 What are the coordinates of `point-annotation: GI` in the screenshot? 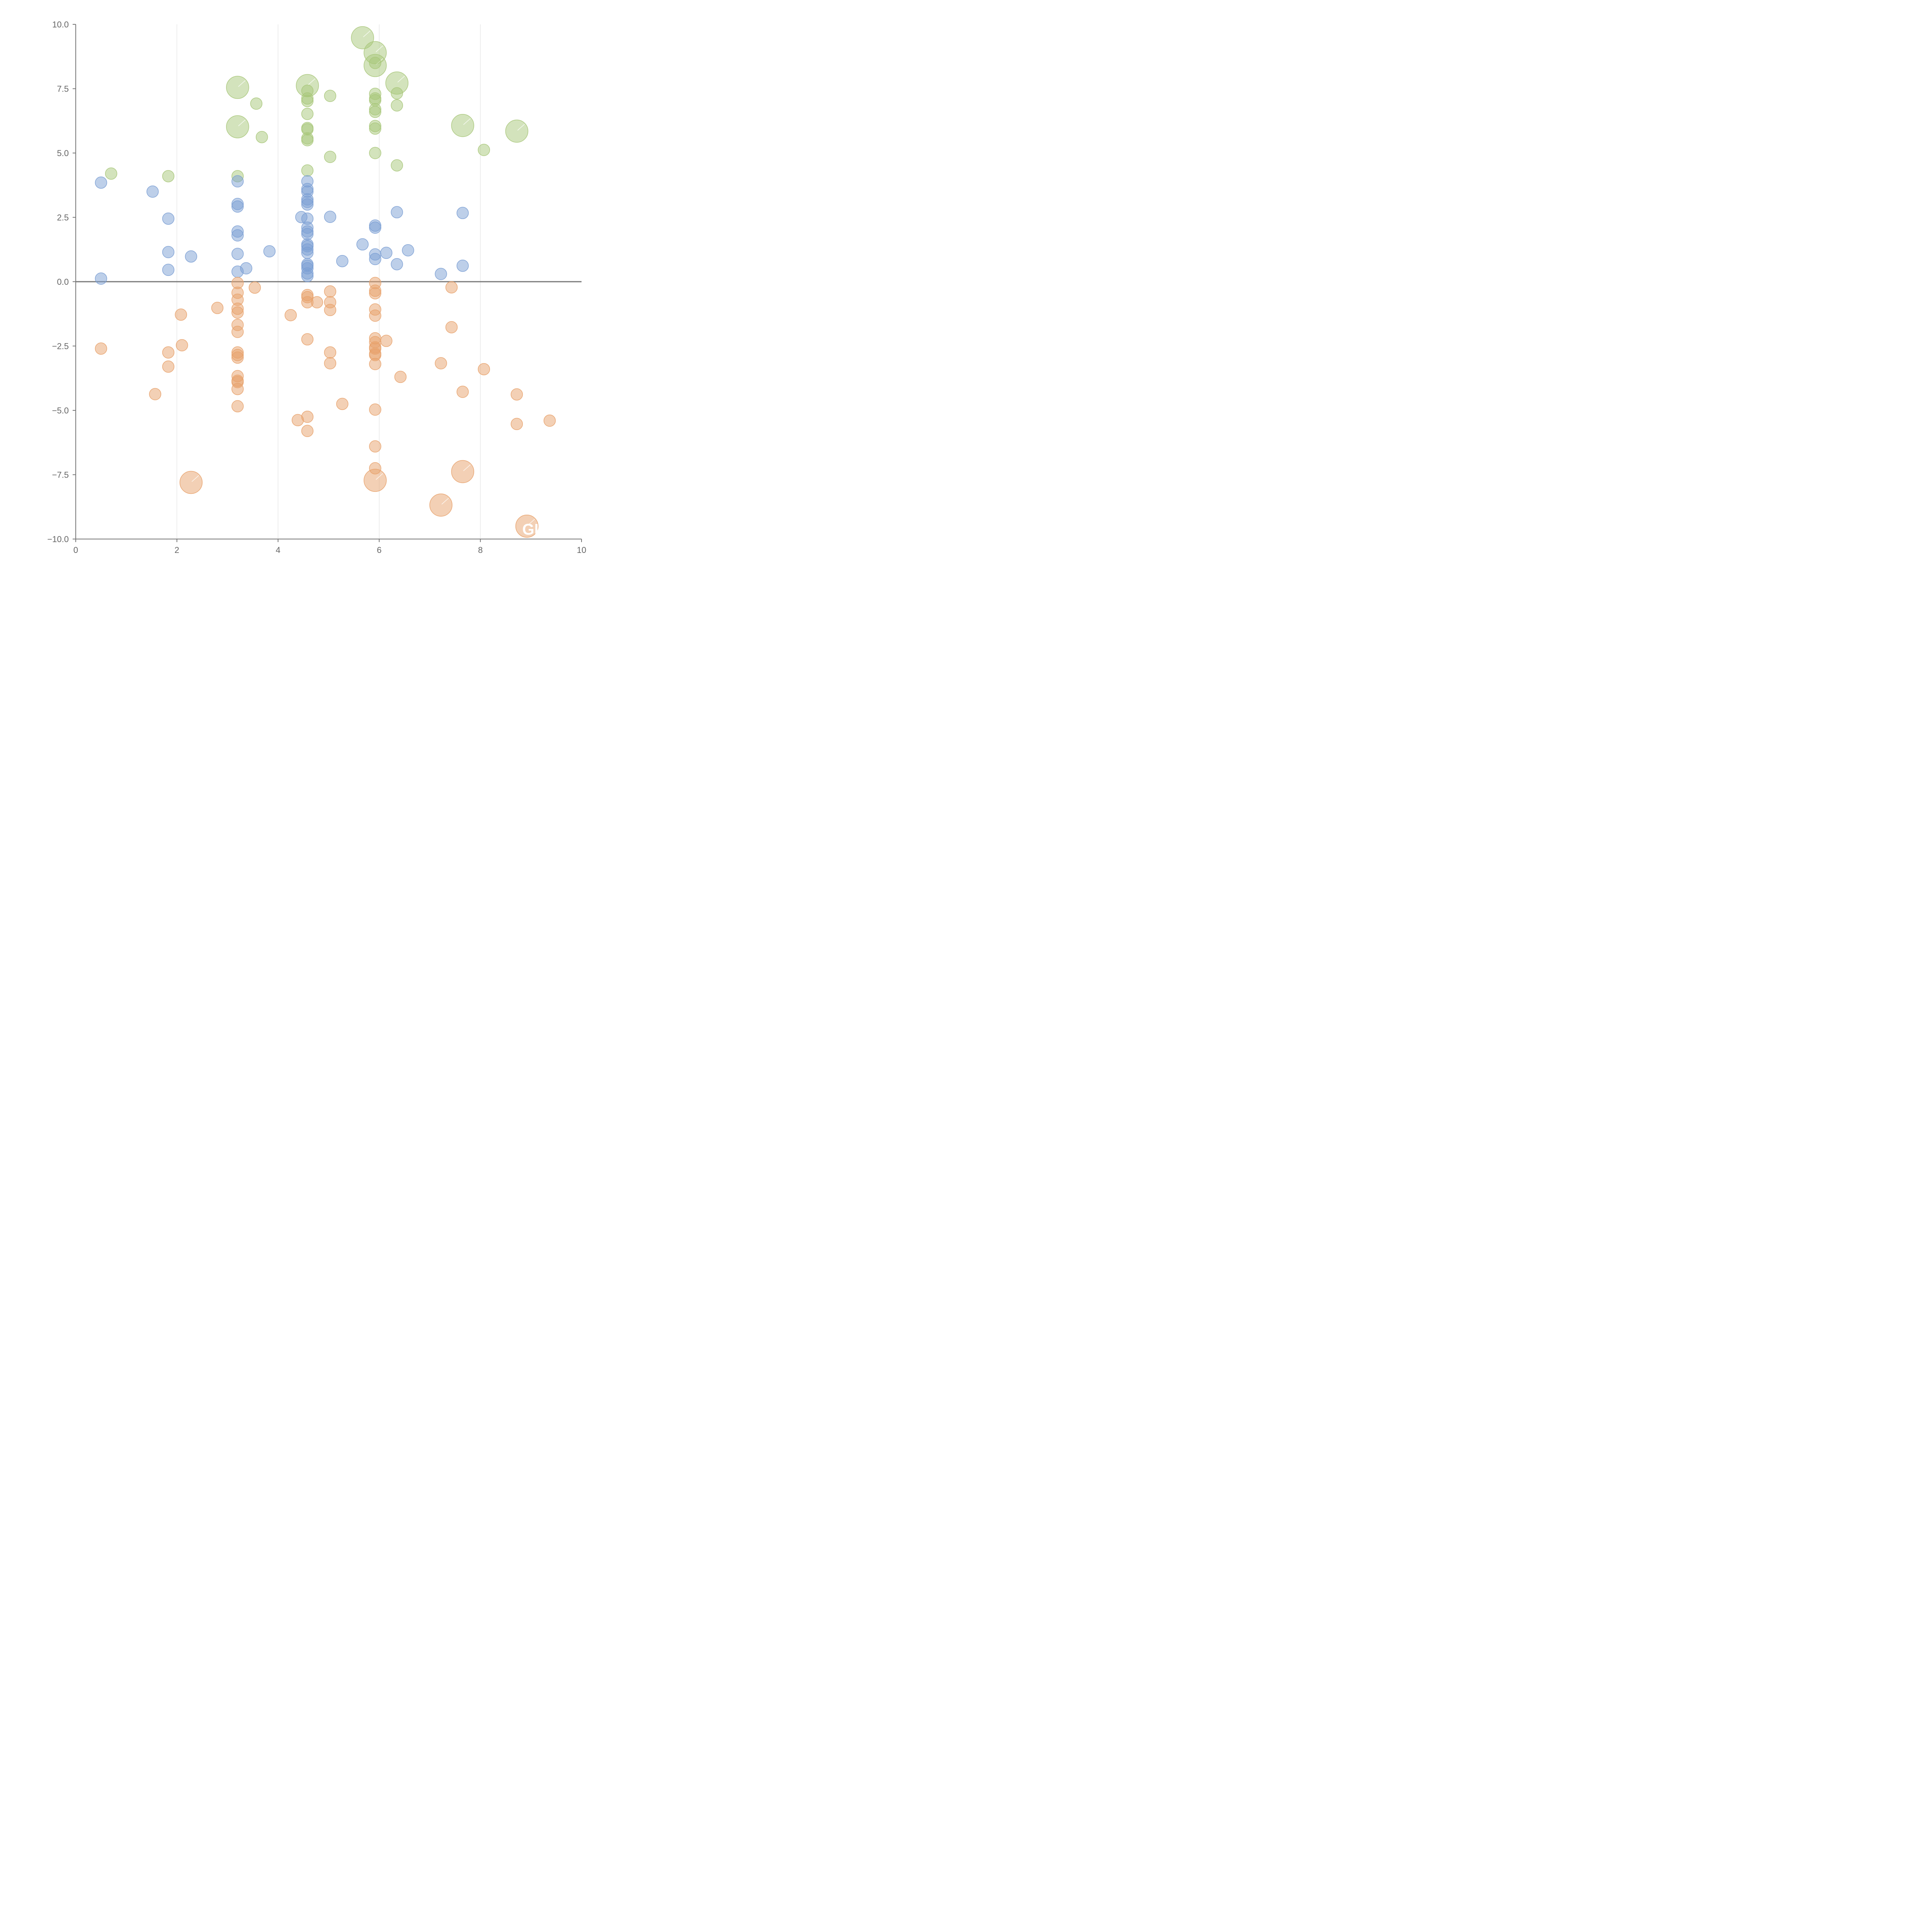 It's located at (531, 529).